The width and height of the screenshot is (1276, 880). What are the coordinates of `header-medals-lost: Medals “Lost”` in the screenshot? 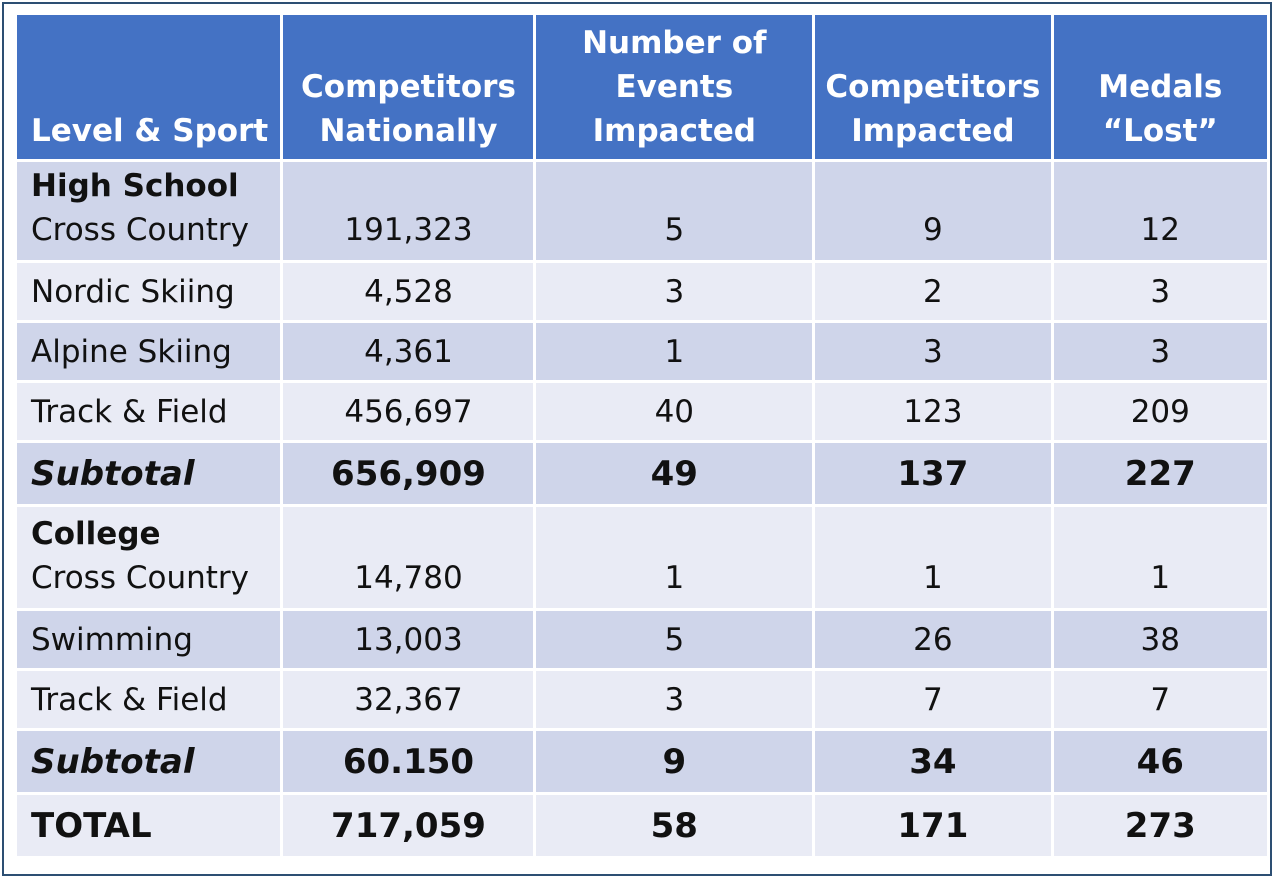 It's located at (1160, 87).